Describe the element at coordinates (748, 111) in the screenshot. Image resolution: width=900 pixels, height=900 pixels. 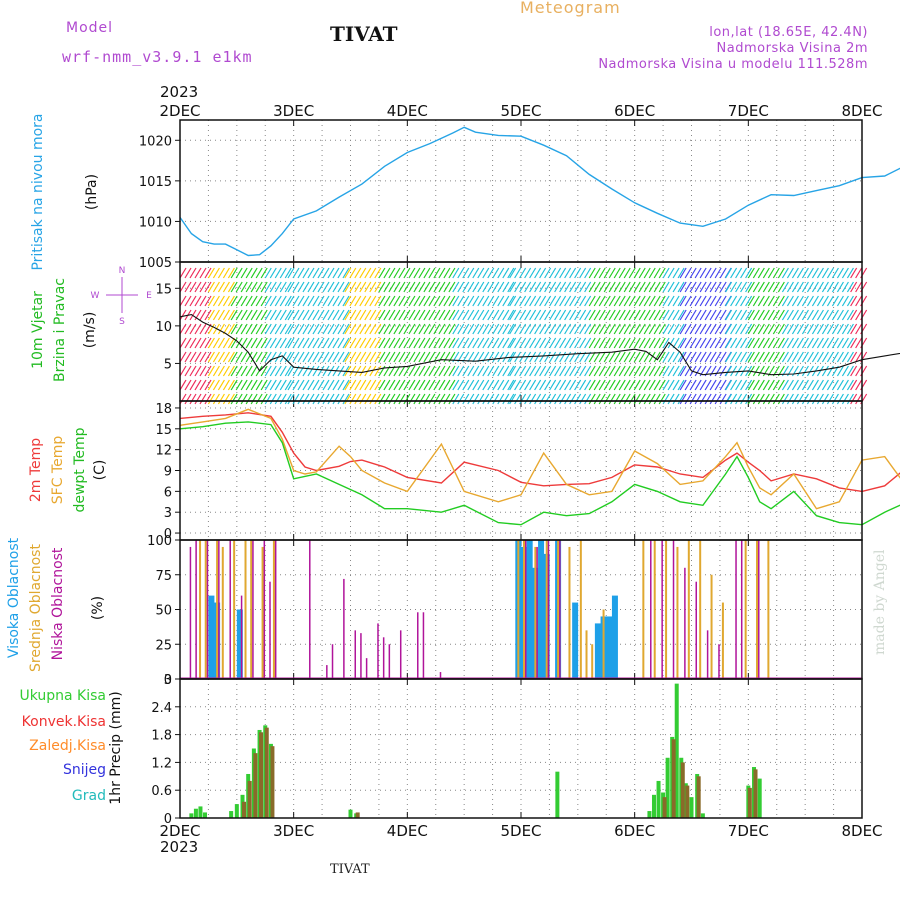
I see `x-tick-label-top: 7DEC` at that location.